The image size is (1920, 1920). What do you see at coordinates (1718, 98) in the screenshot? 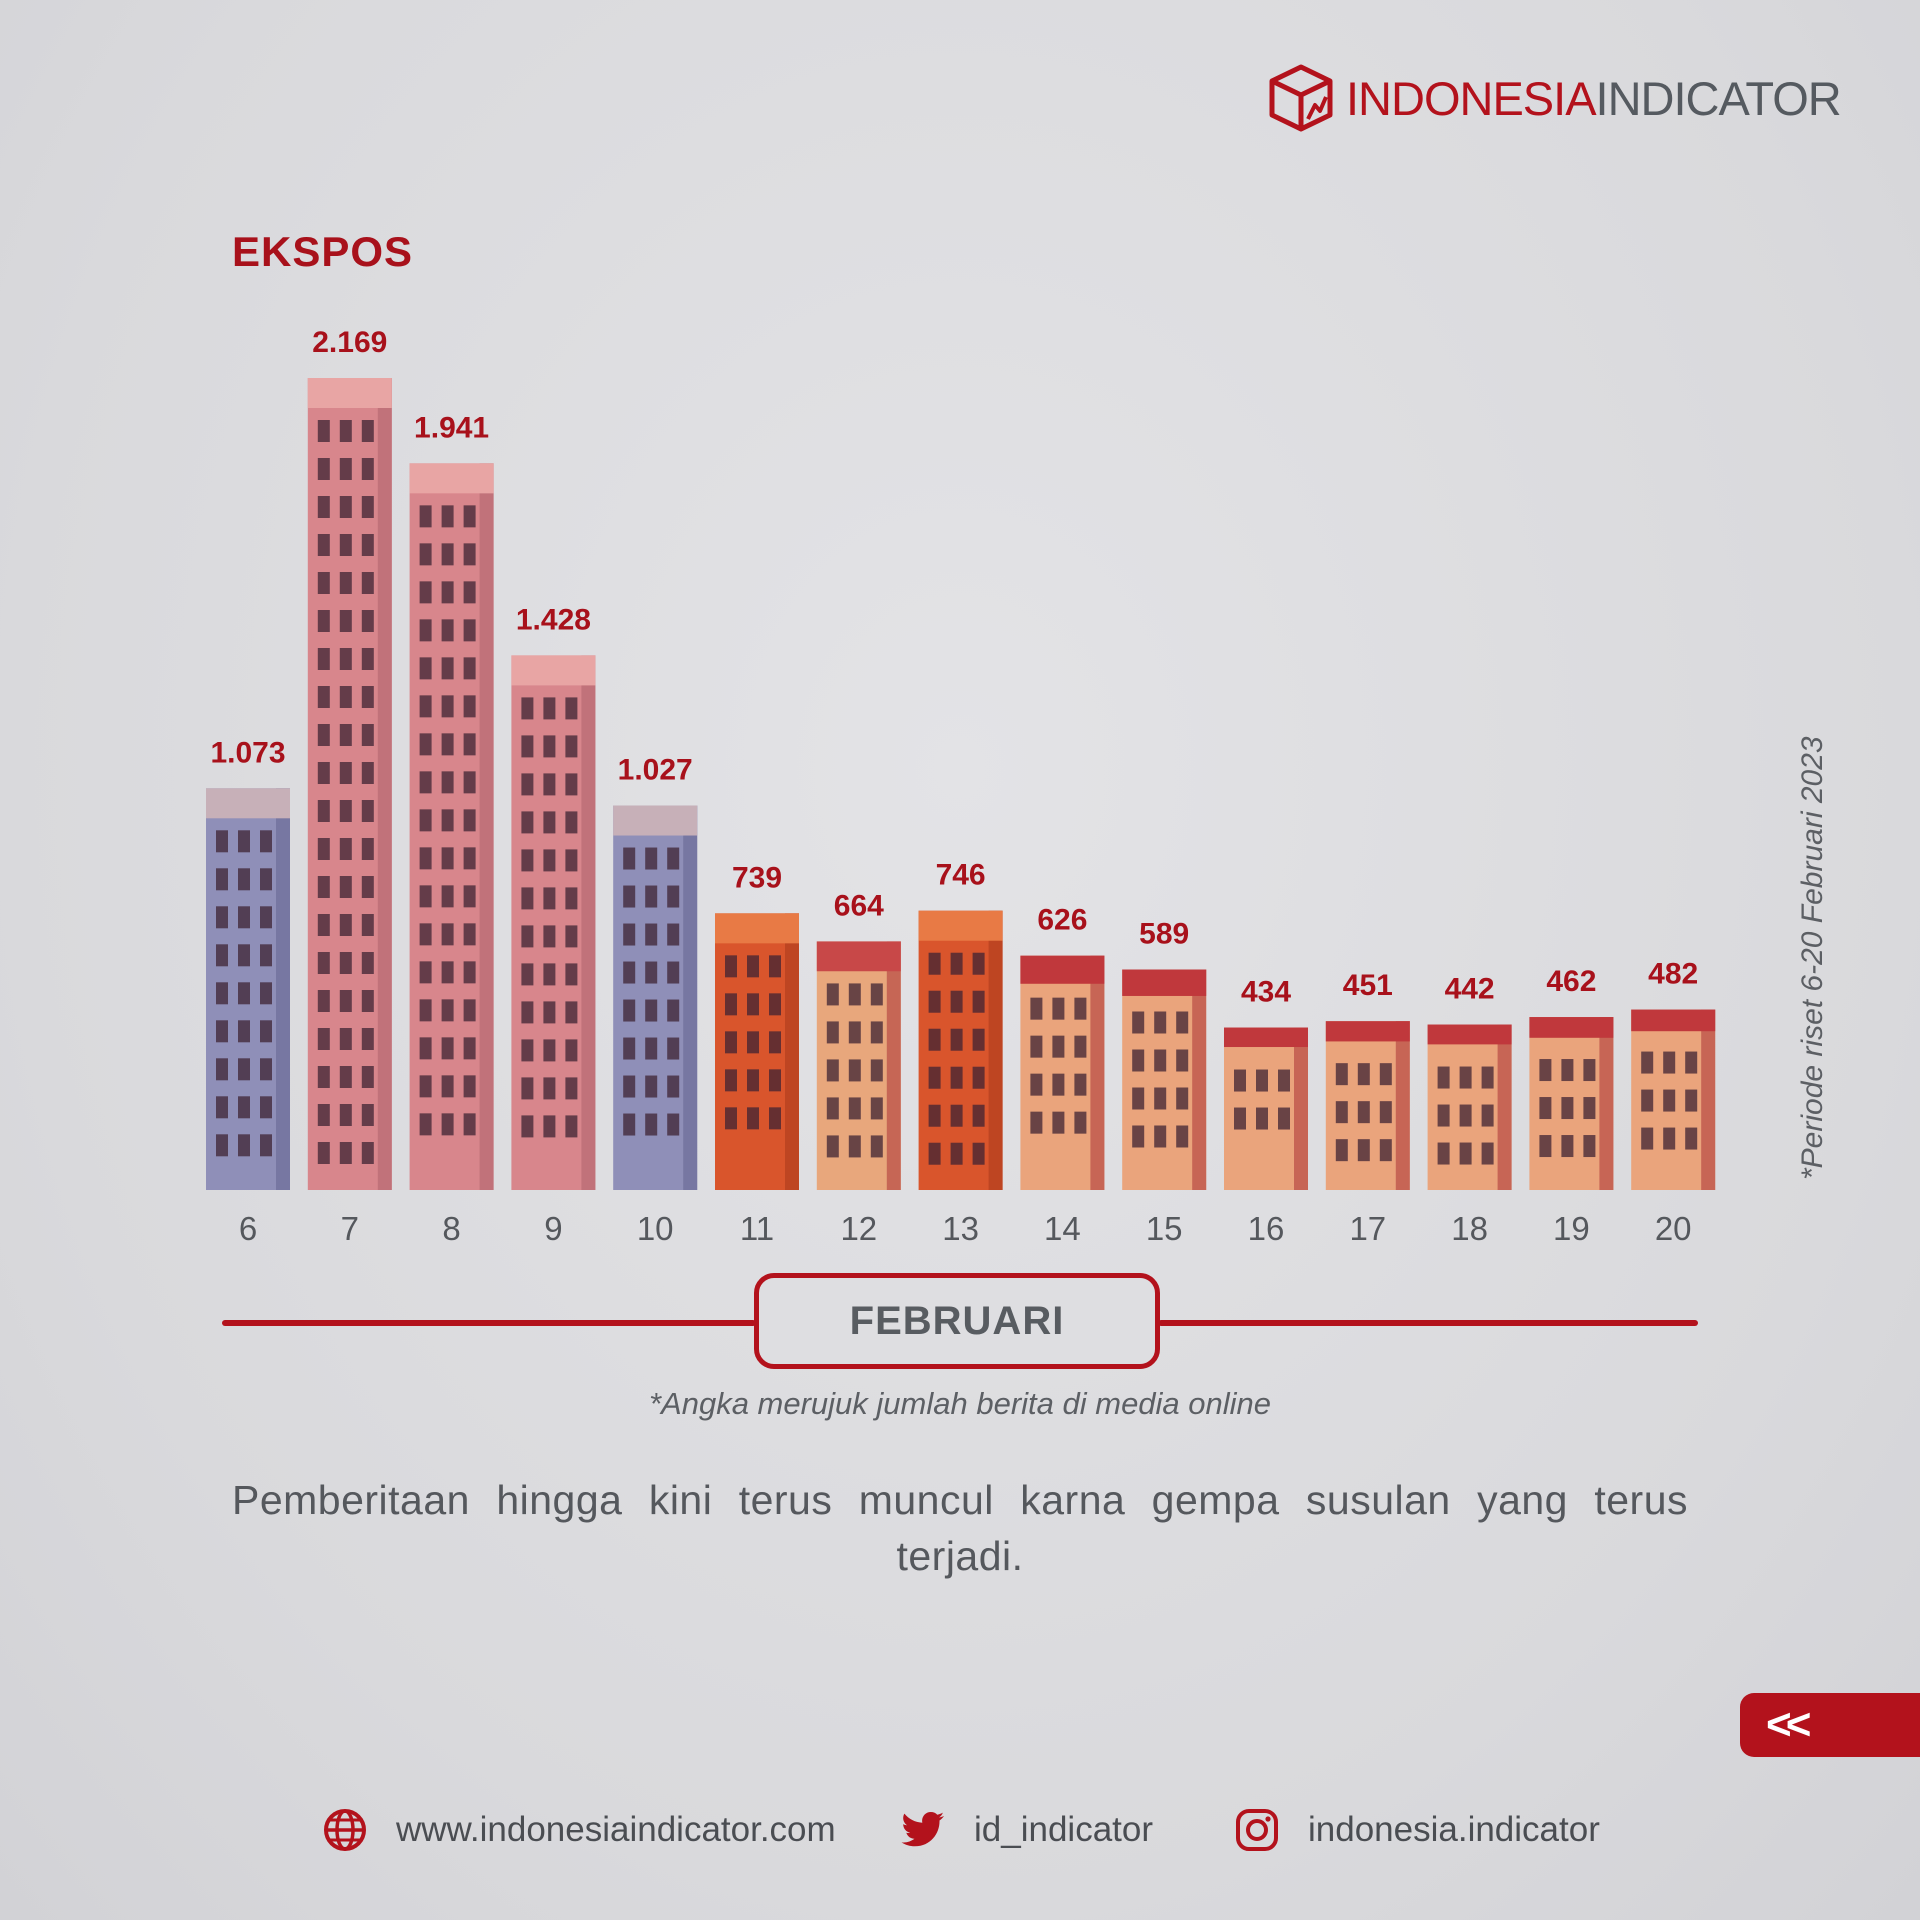
I see `brand-name-part2: INDICATOR` at bounding box center [1718, 98].